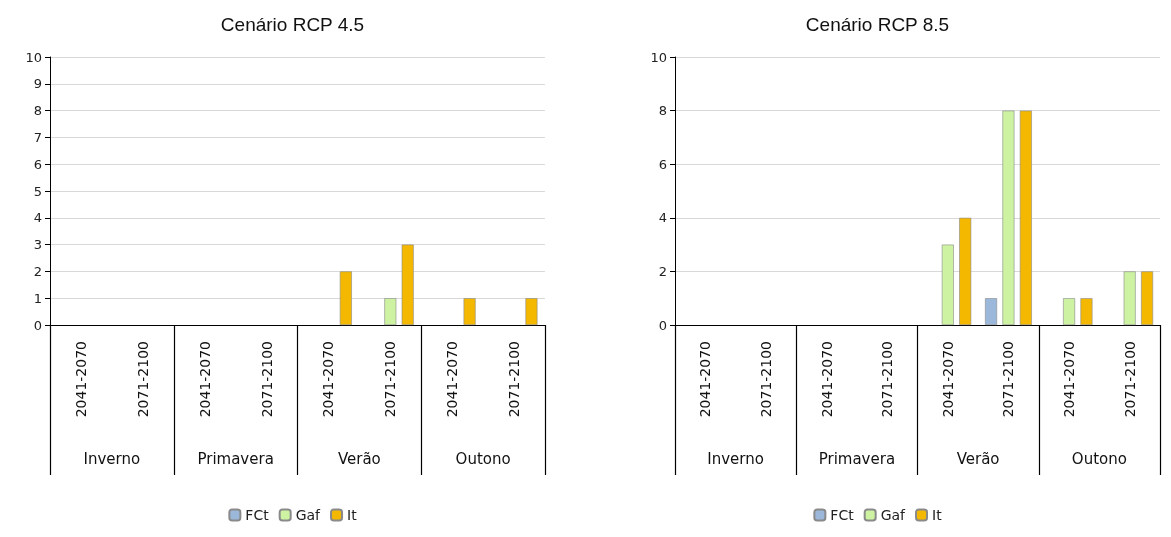  I want to click on y-tick-label: 7, so click(37, 137).